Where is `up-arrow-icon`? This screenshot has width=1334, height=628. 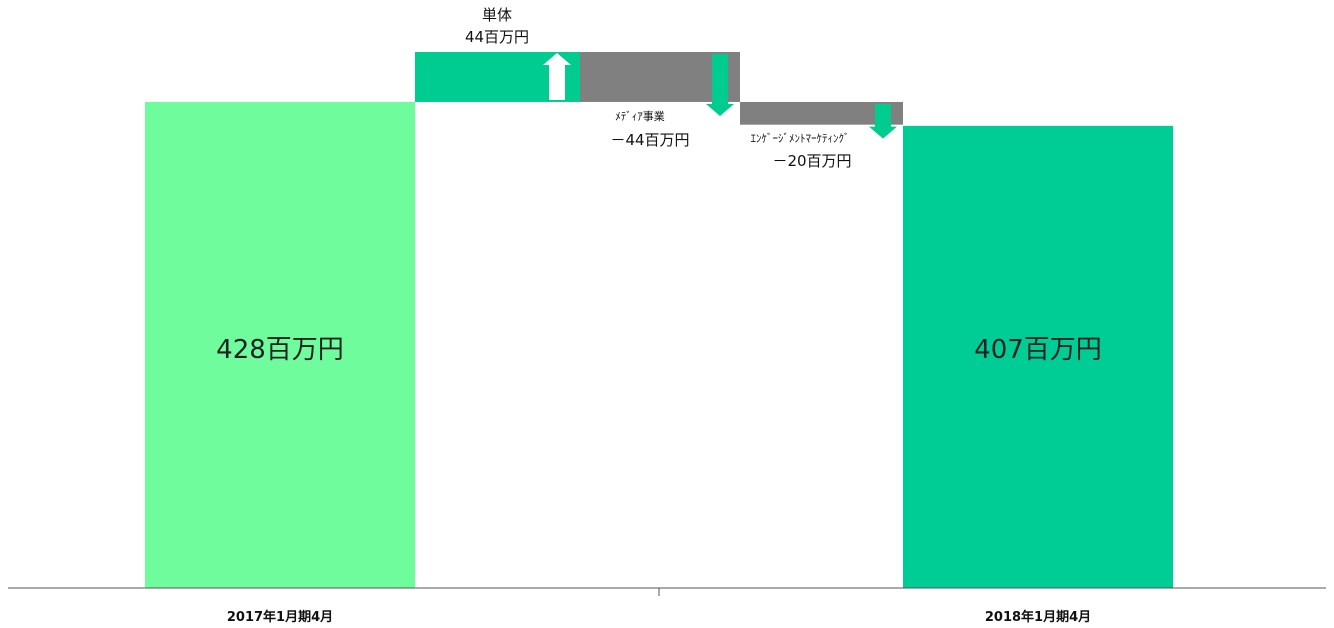
up-arrow-icon is located at coordinates (557, 76).